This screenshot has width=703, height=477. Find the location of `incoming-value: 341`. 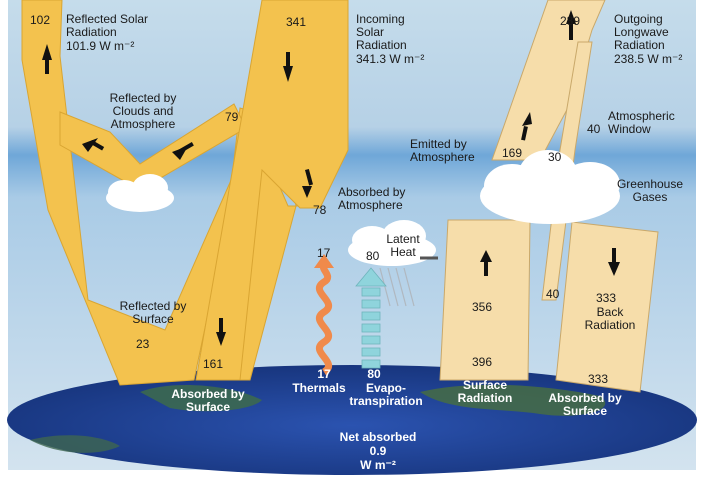

incoming-value: 341 is located at coordinates (296, 22).